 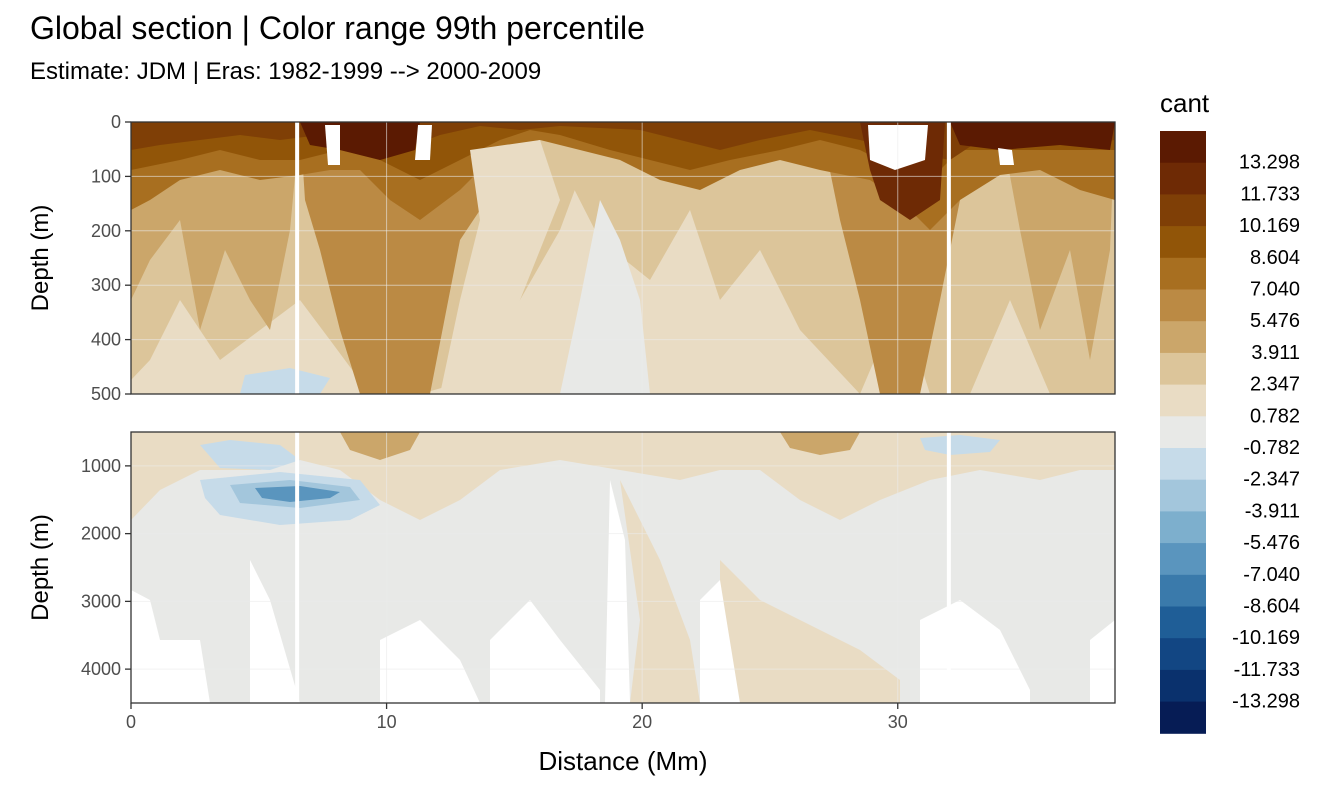 I want to click on upper-neutral-patch, so click(x=605, y=297).